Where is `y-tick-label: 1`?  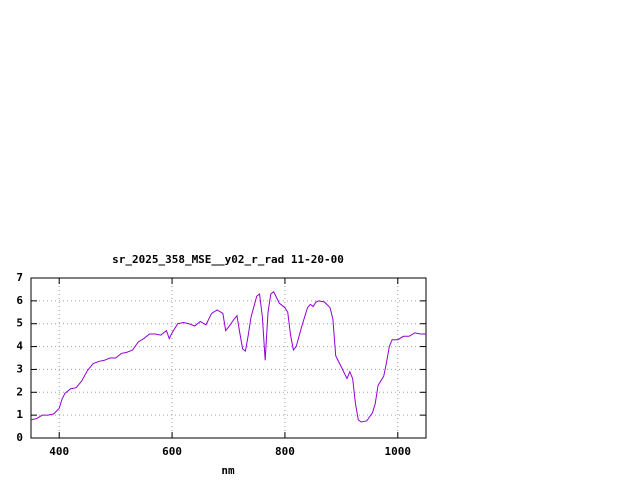 y-tick-label: 1 is located at coordinates (19, 414).